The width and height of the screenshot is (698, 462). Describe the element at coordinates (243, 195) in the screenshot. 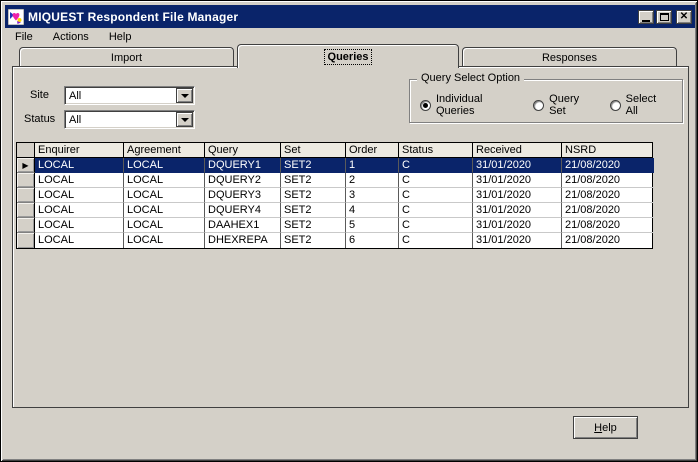

I see `table-cell: DQUERY3` at that location.